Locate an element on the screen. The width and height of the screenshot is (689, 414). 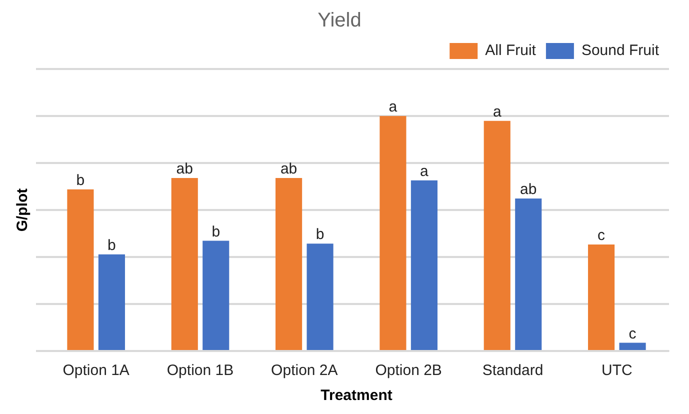
legend-label: All Fruit is located at coordinates (511, 51).